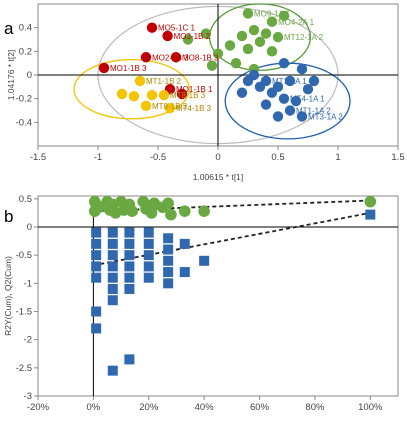 Image resolution: width=407 pixels, height=421 pixels. I want to click on score-point-label: MO2-1B 3, so click(170, 57).